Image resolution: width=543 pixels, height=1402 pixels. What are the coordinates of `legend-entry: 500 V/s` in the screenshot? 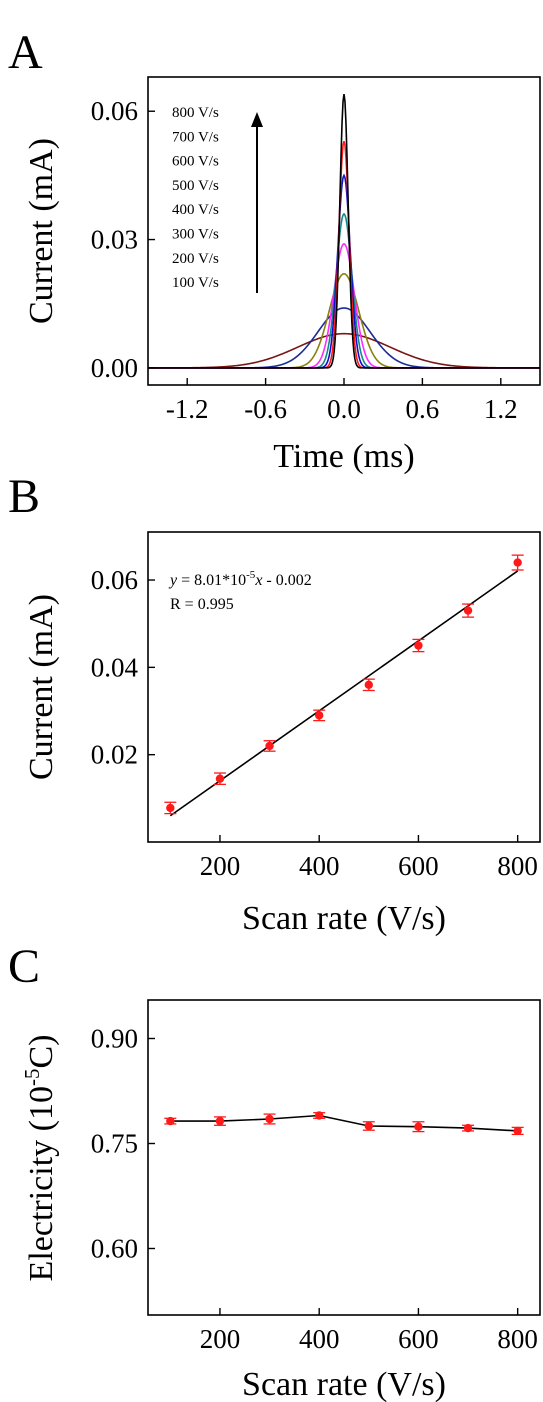 It's located at (195, 186).